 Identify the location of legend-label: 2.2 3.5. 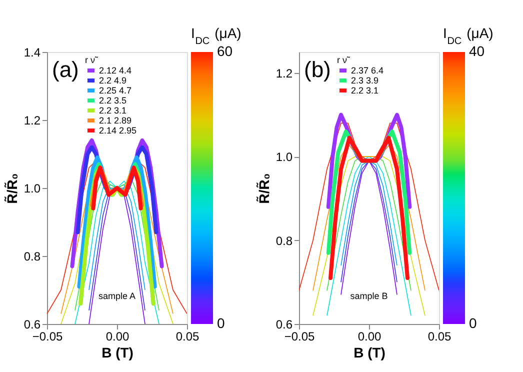
(113, 101).